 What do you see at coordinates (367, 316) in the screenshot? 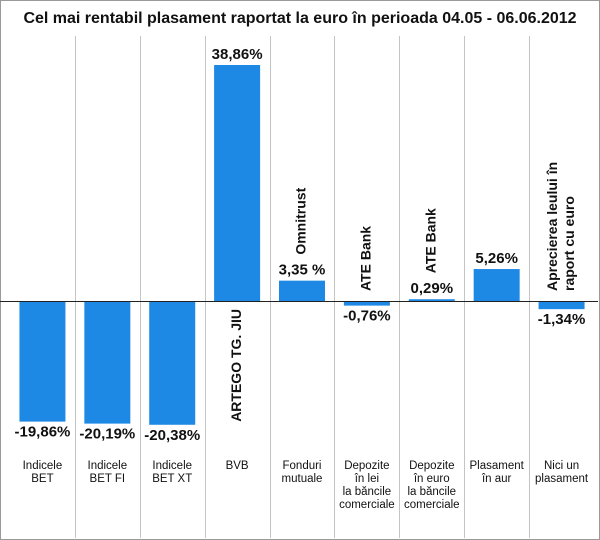
I see `value-label: -0,76%` at bounding box center [367, 316].